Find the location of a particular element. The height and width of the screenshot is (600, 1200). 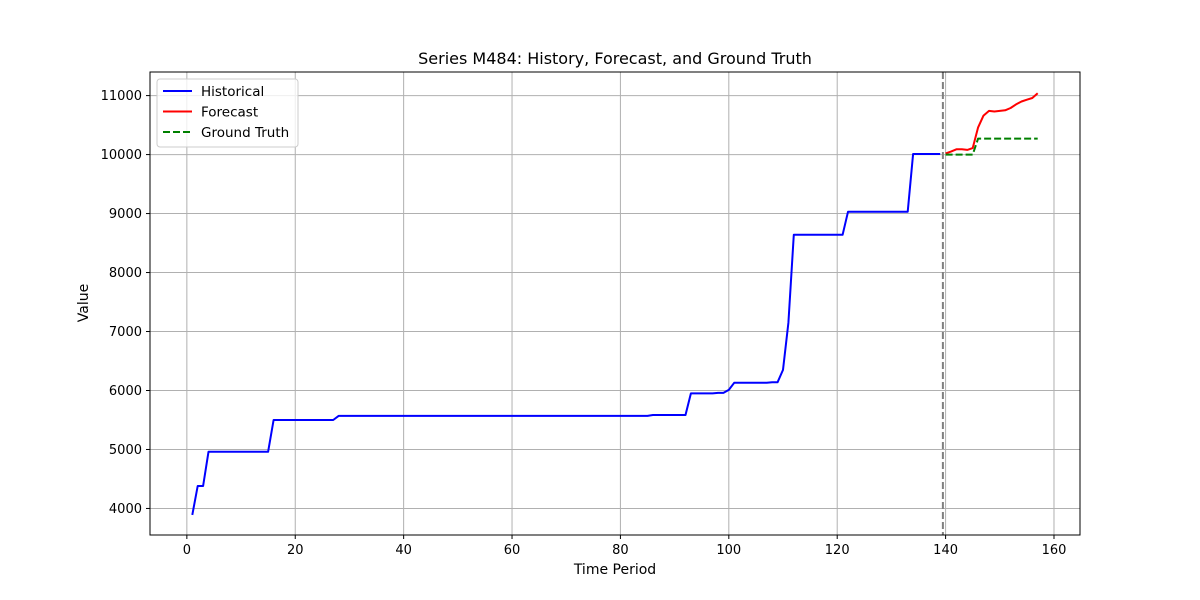

y-axis-title: Value is located at coordinates (84, 303).